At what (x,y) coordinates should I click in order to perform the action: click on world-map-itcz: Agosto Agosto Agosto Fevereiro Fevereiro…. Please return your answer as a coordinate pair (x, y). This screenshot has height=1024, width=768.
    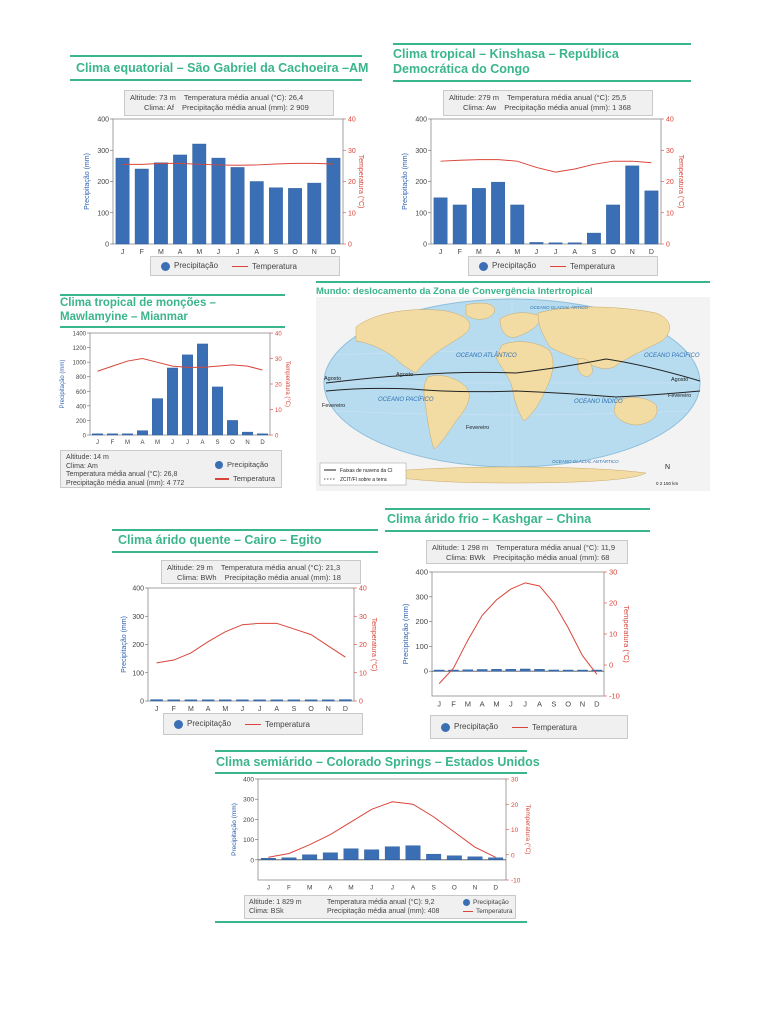
    Looking at the image, I should click on (513, 394).